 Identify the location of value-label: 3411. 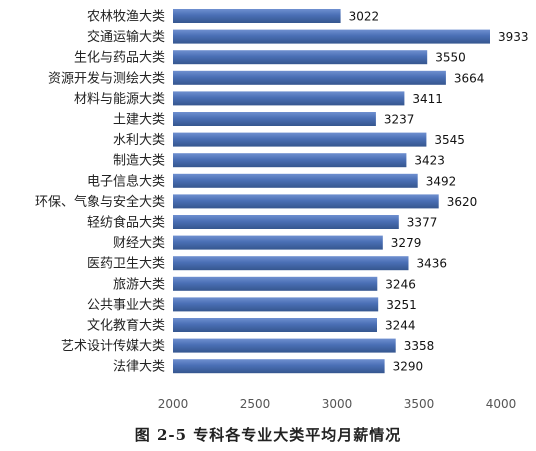
(427, 99).